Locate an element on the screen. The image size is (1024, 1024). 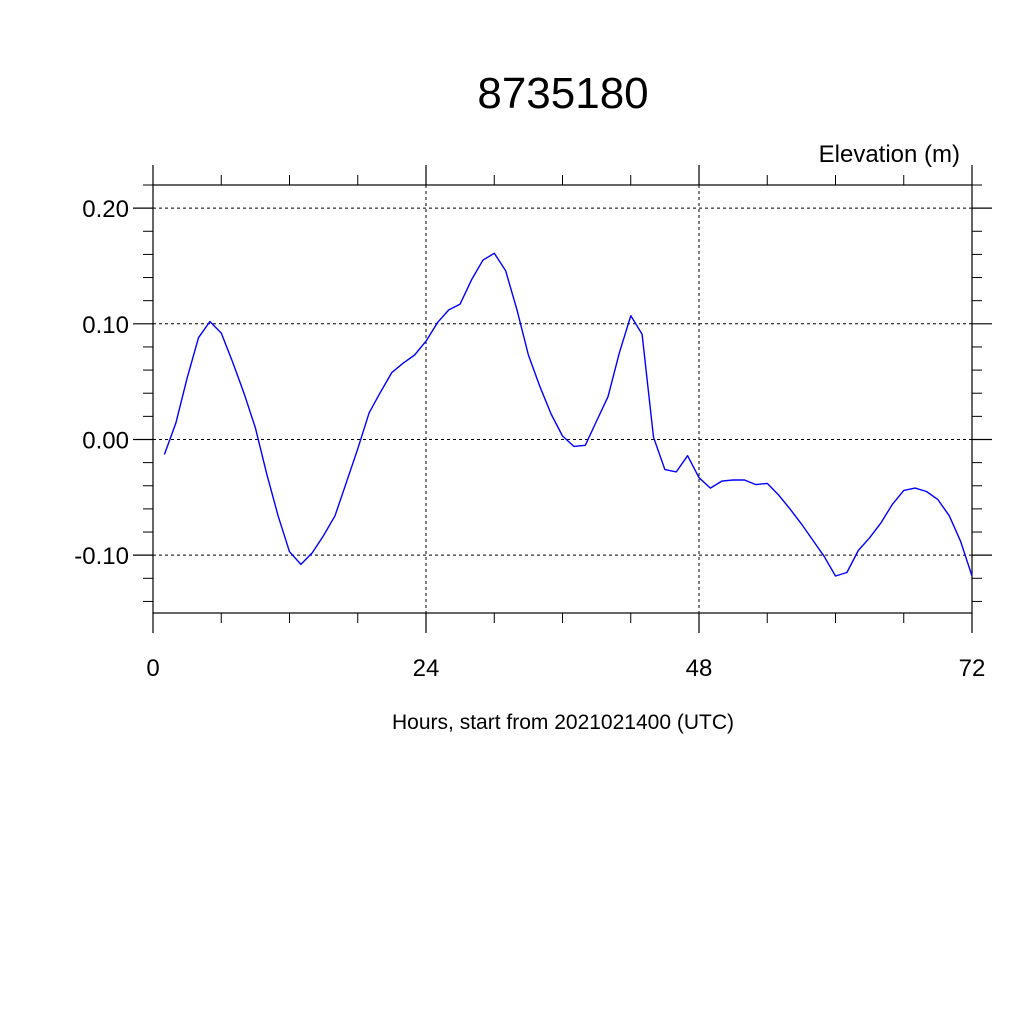
x-tick-label-3: 72 is located at coordinates (972, 668).